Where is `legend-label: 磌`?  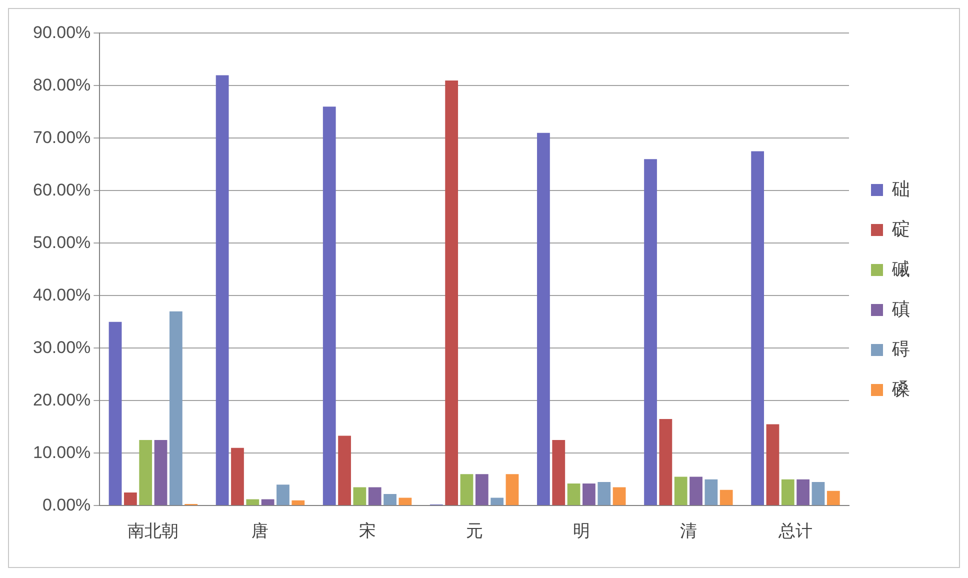 legend-label: 磌 is located at coordinates (900, 308).